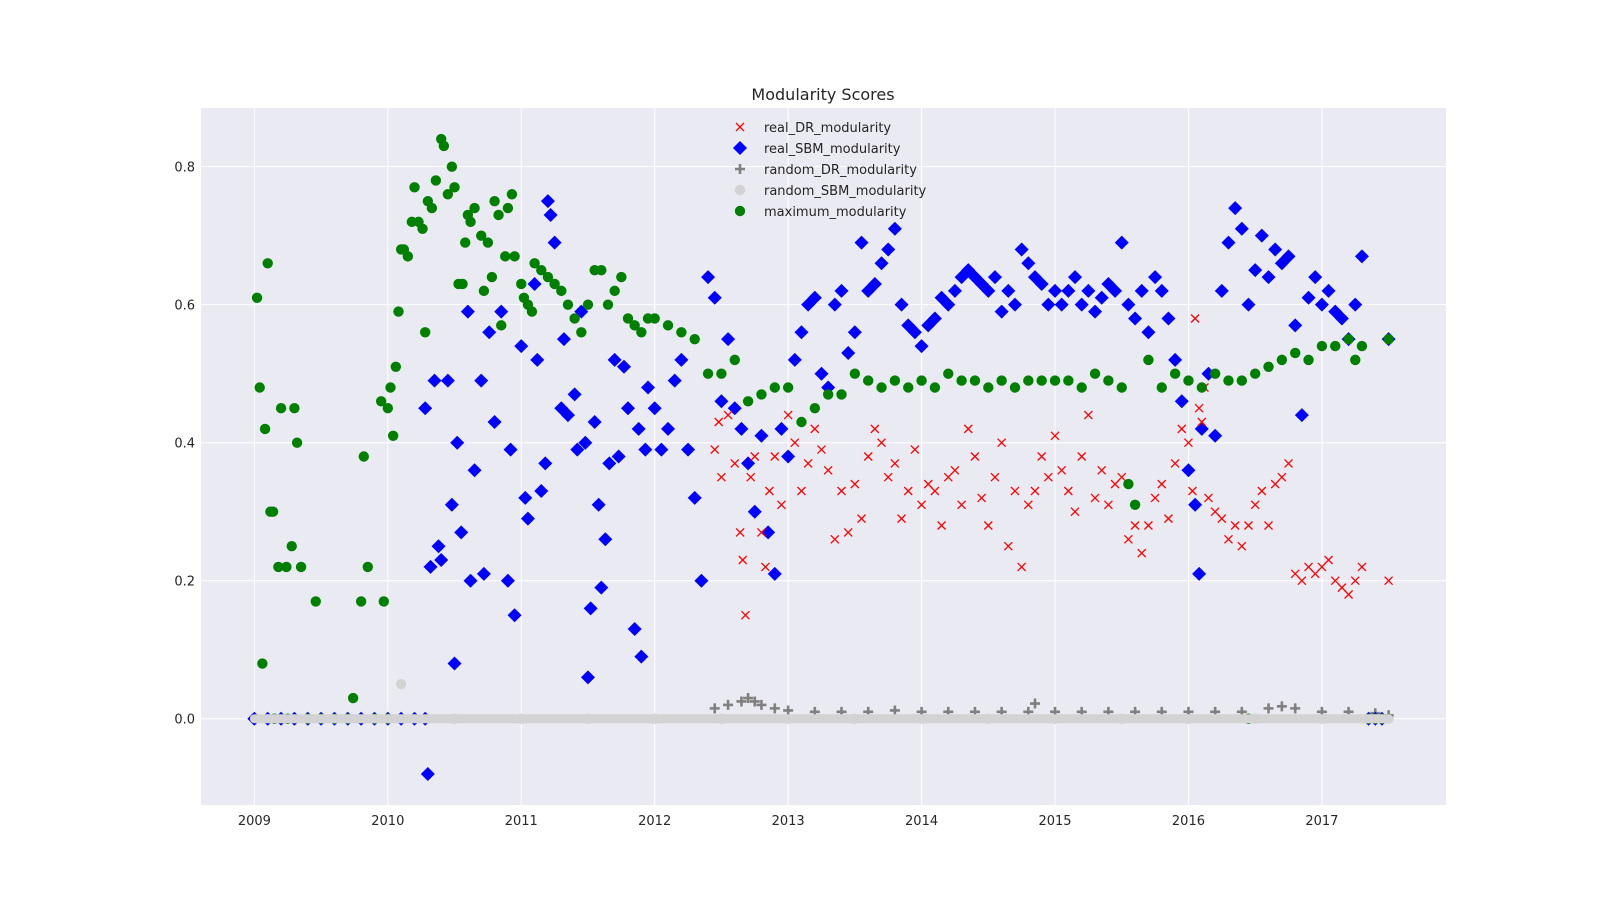 The image size is (1600, 900). I want to click on legend-marker, so click(740, 211).